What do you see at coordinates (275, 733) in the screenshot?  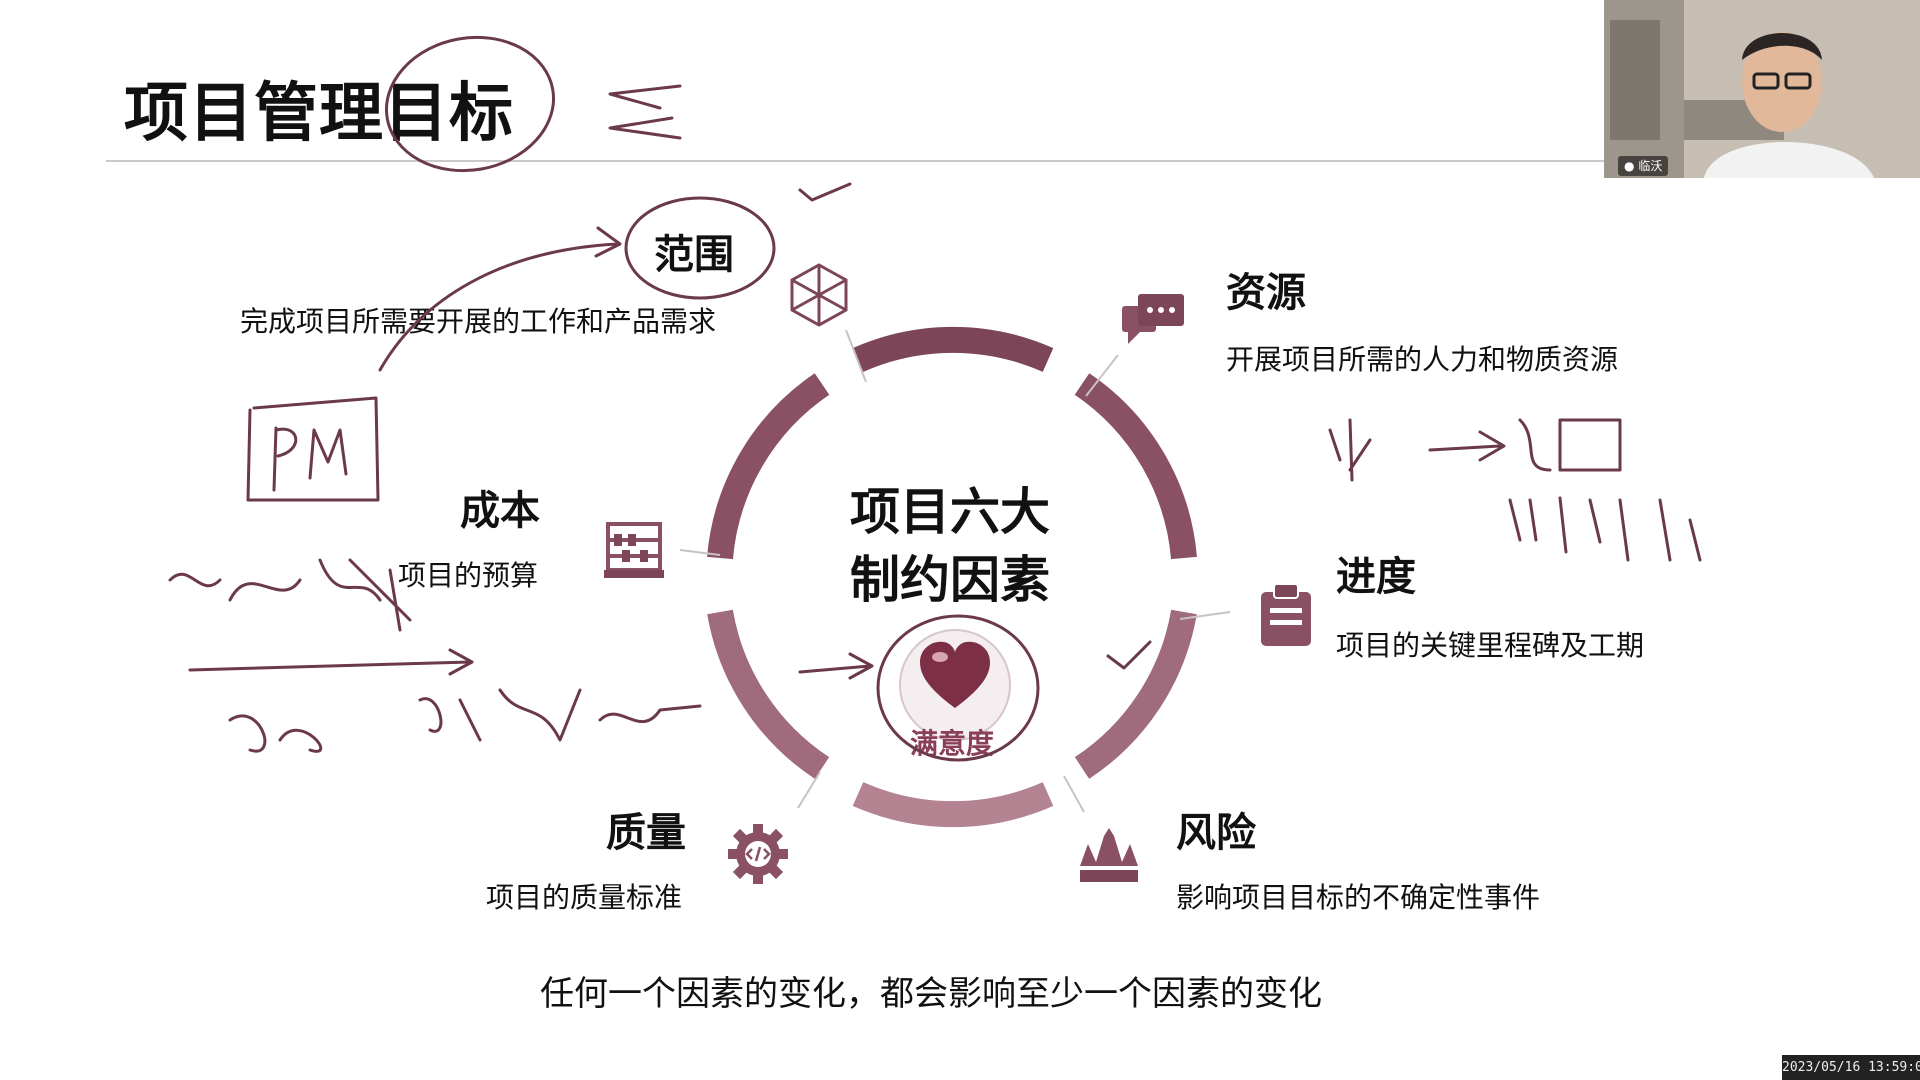 I see `ink-scribble-integrate` at bounding box center [275, 733].